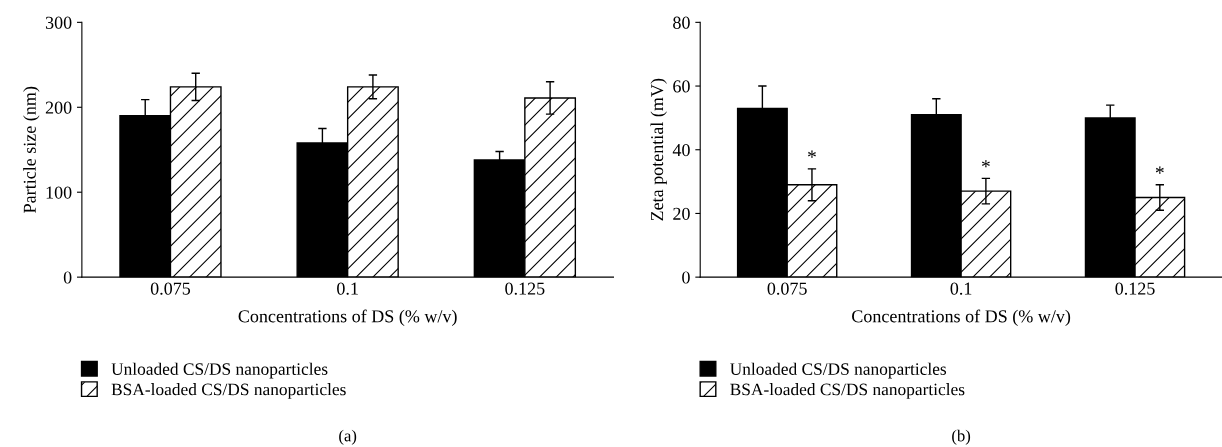 The width and height of the screenshot is (1222, 447). I want to click on y-tick-label: 60, so click(681, 86).